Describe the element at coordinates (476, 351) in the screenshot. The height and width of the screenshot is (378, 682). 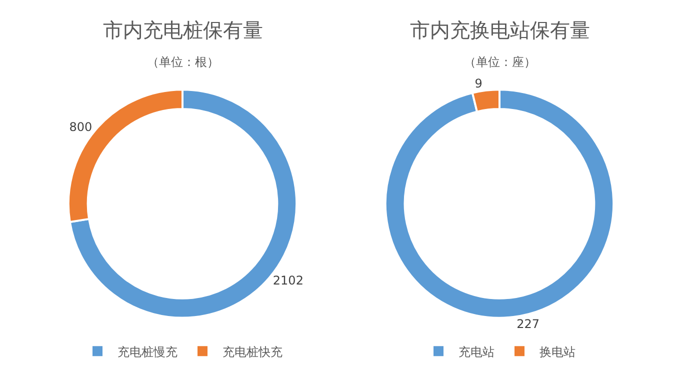
I see `legend-label: 充电站` at that location.